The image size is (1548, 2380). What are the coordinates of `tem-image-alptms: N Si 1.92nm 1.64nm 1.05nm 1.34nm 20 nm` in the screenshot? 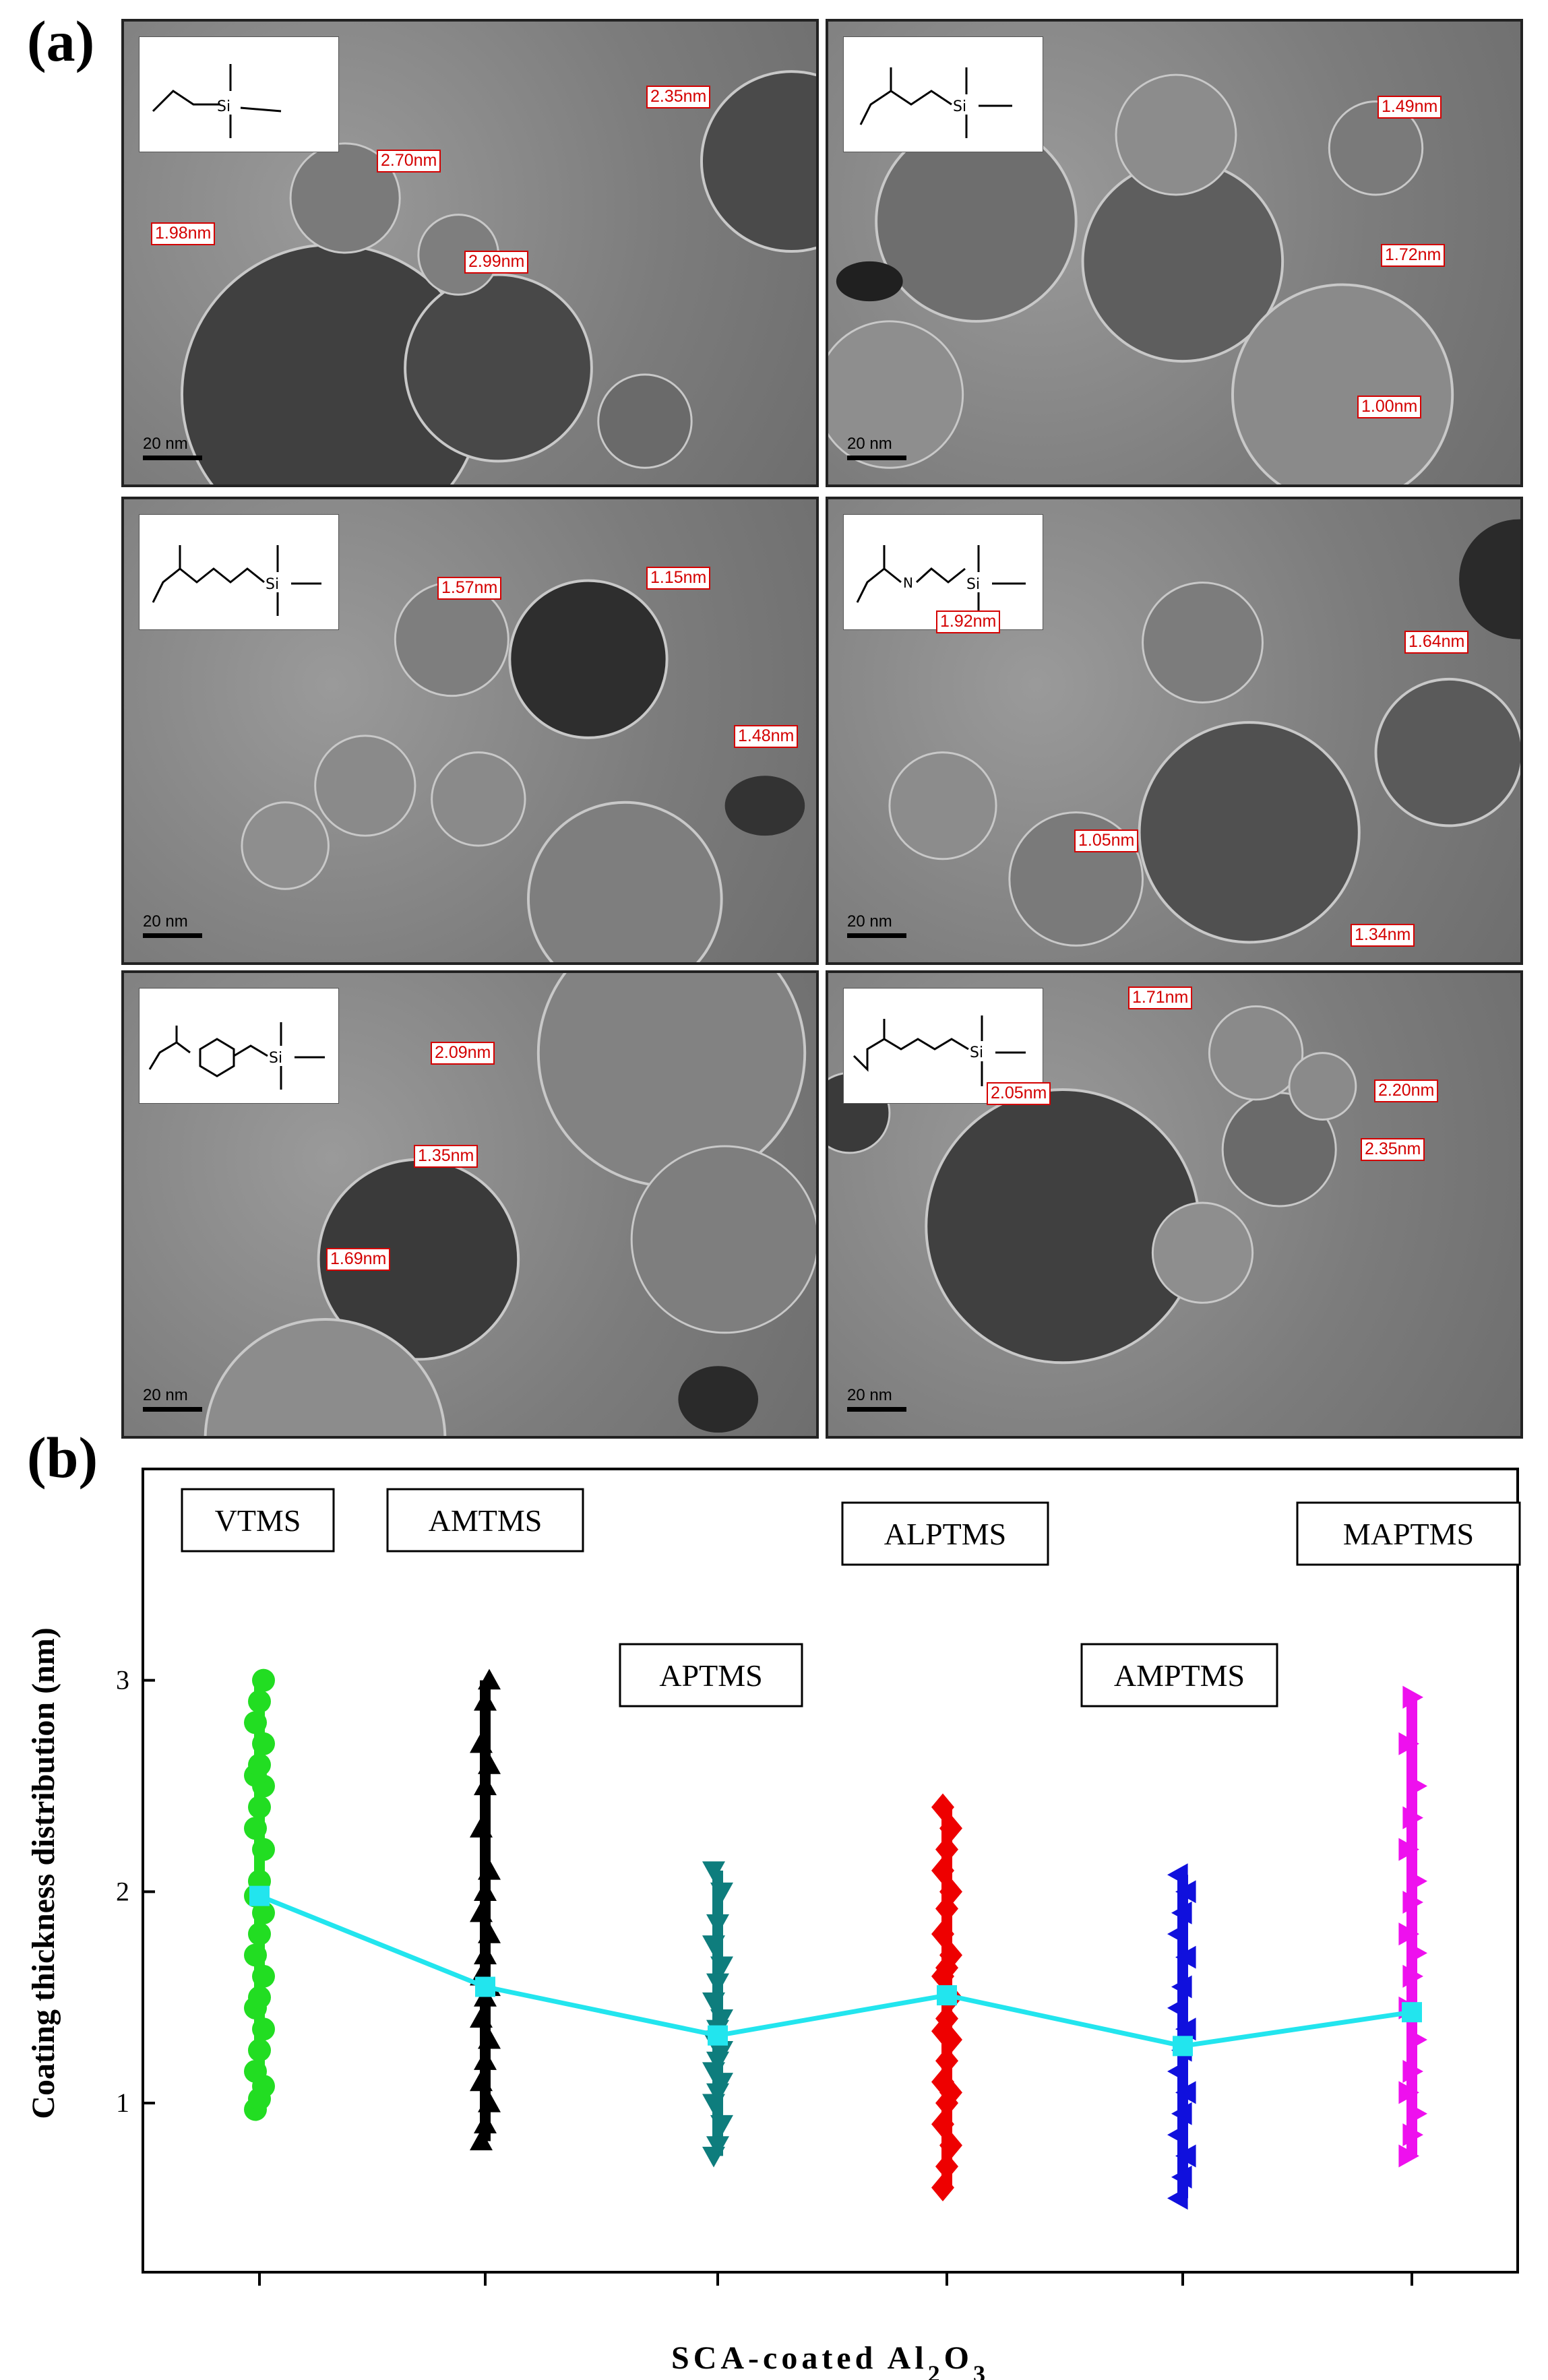 It's located at (1174, 731).